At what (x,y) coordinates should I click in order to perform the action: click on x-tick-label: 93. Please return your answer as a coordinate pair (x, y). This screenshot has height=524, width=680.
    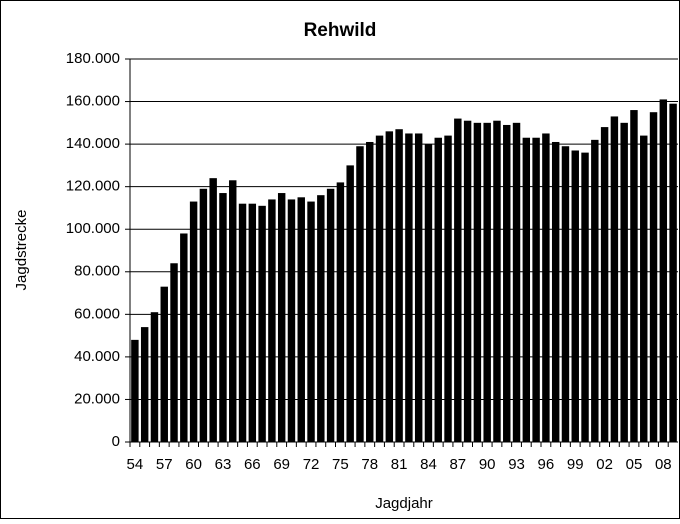
    Looking at the image, I should click on (516, 464).